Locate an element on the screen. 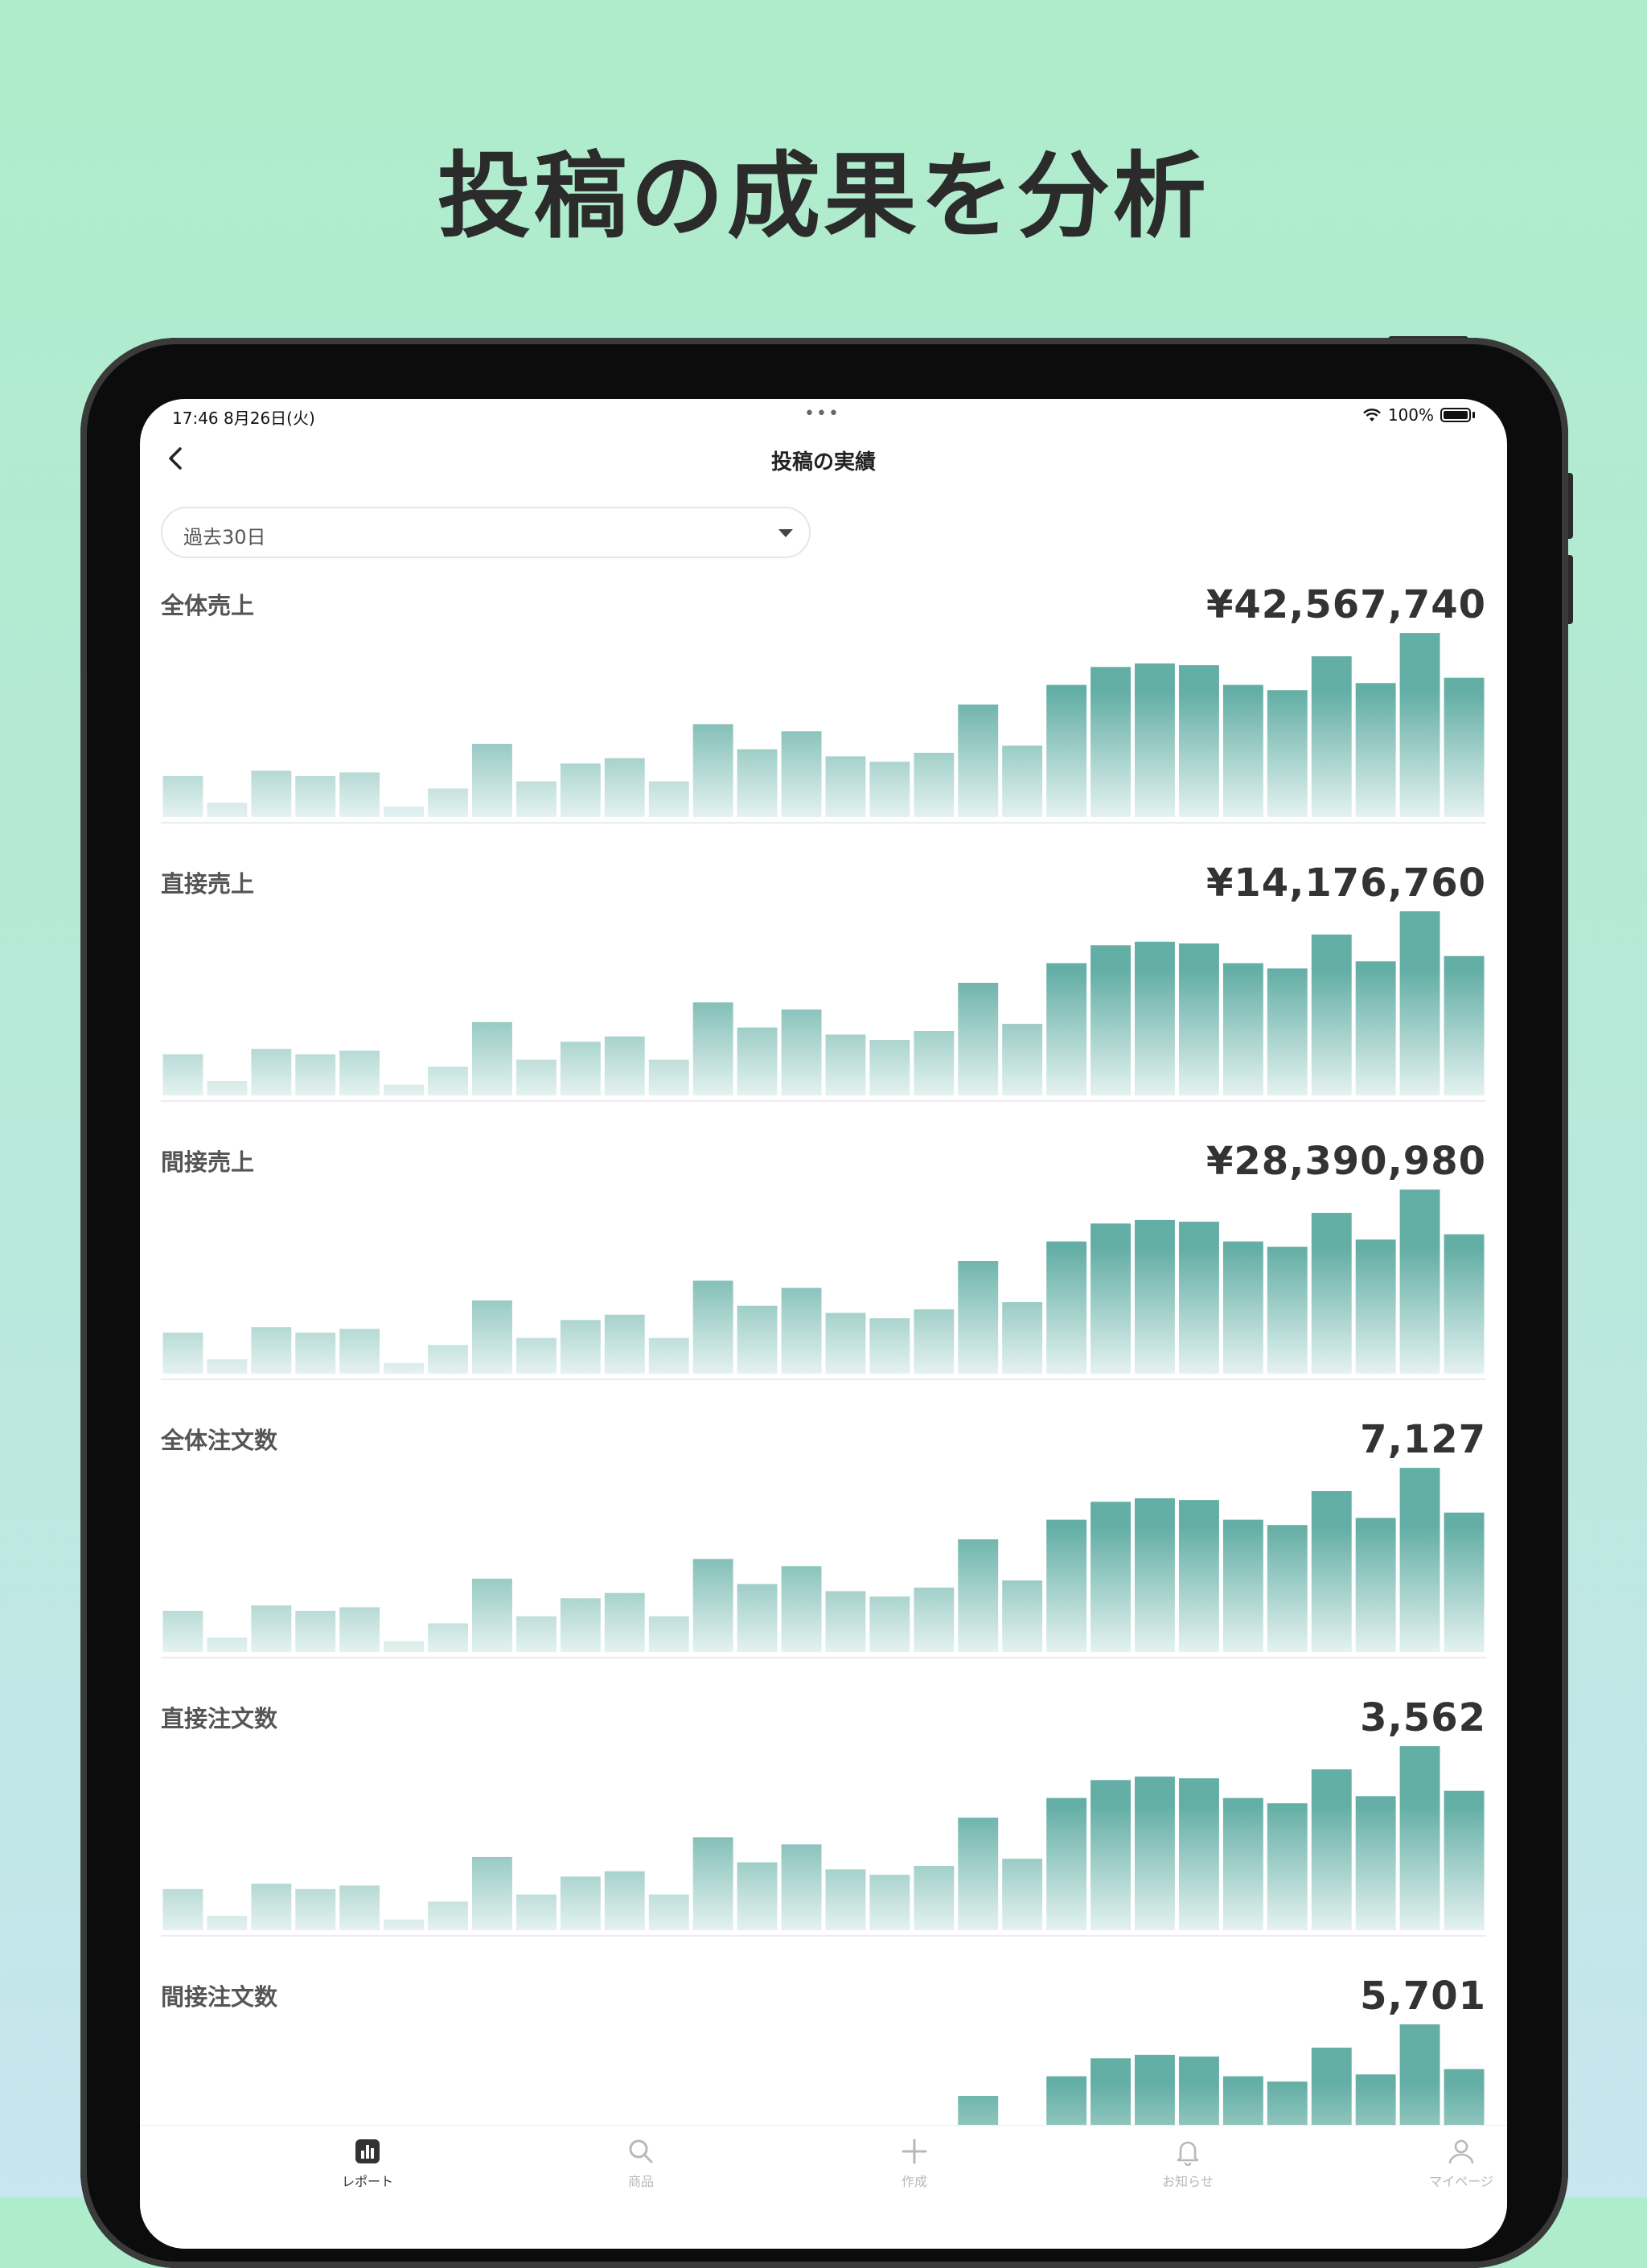  metric-value: 7,127 is located at coordinates (1423, 1440).